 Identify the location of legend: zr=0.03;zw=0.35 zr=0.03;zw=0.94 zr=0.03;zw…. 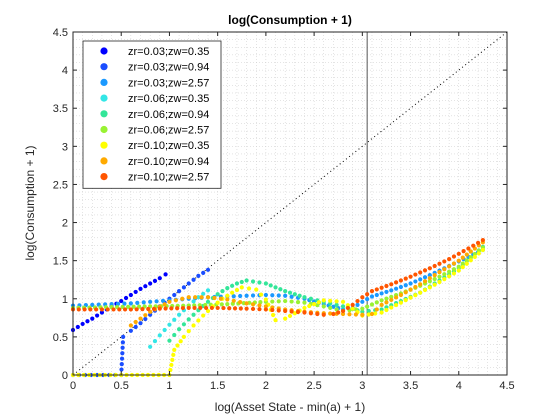
(152, 114).